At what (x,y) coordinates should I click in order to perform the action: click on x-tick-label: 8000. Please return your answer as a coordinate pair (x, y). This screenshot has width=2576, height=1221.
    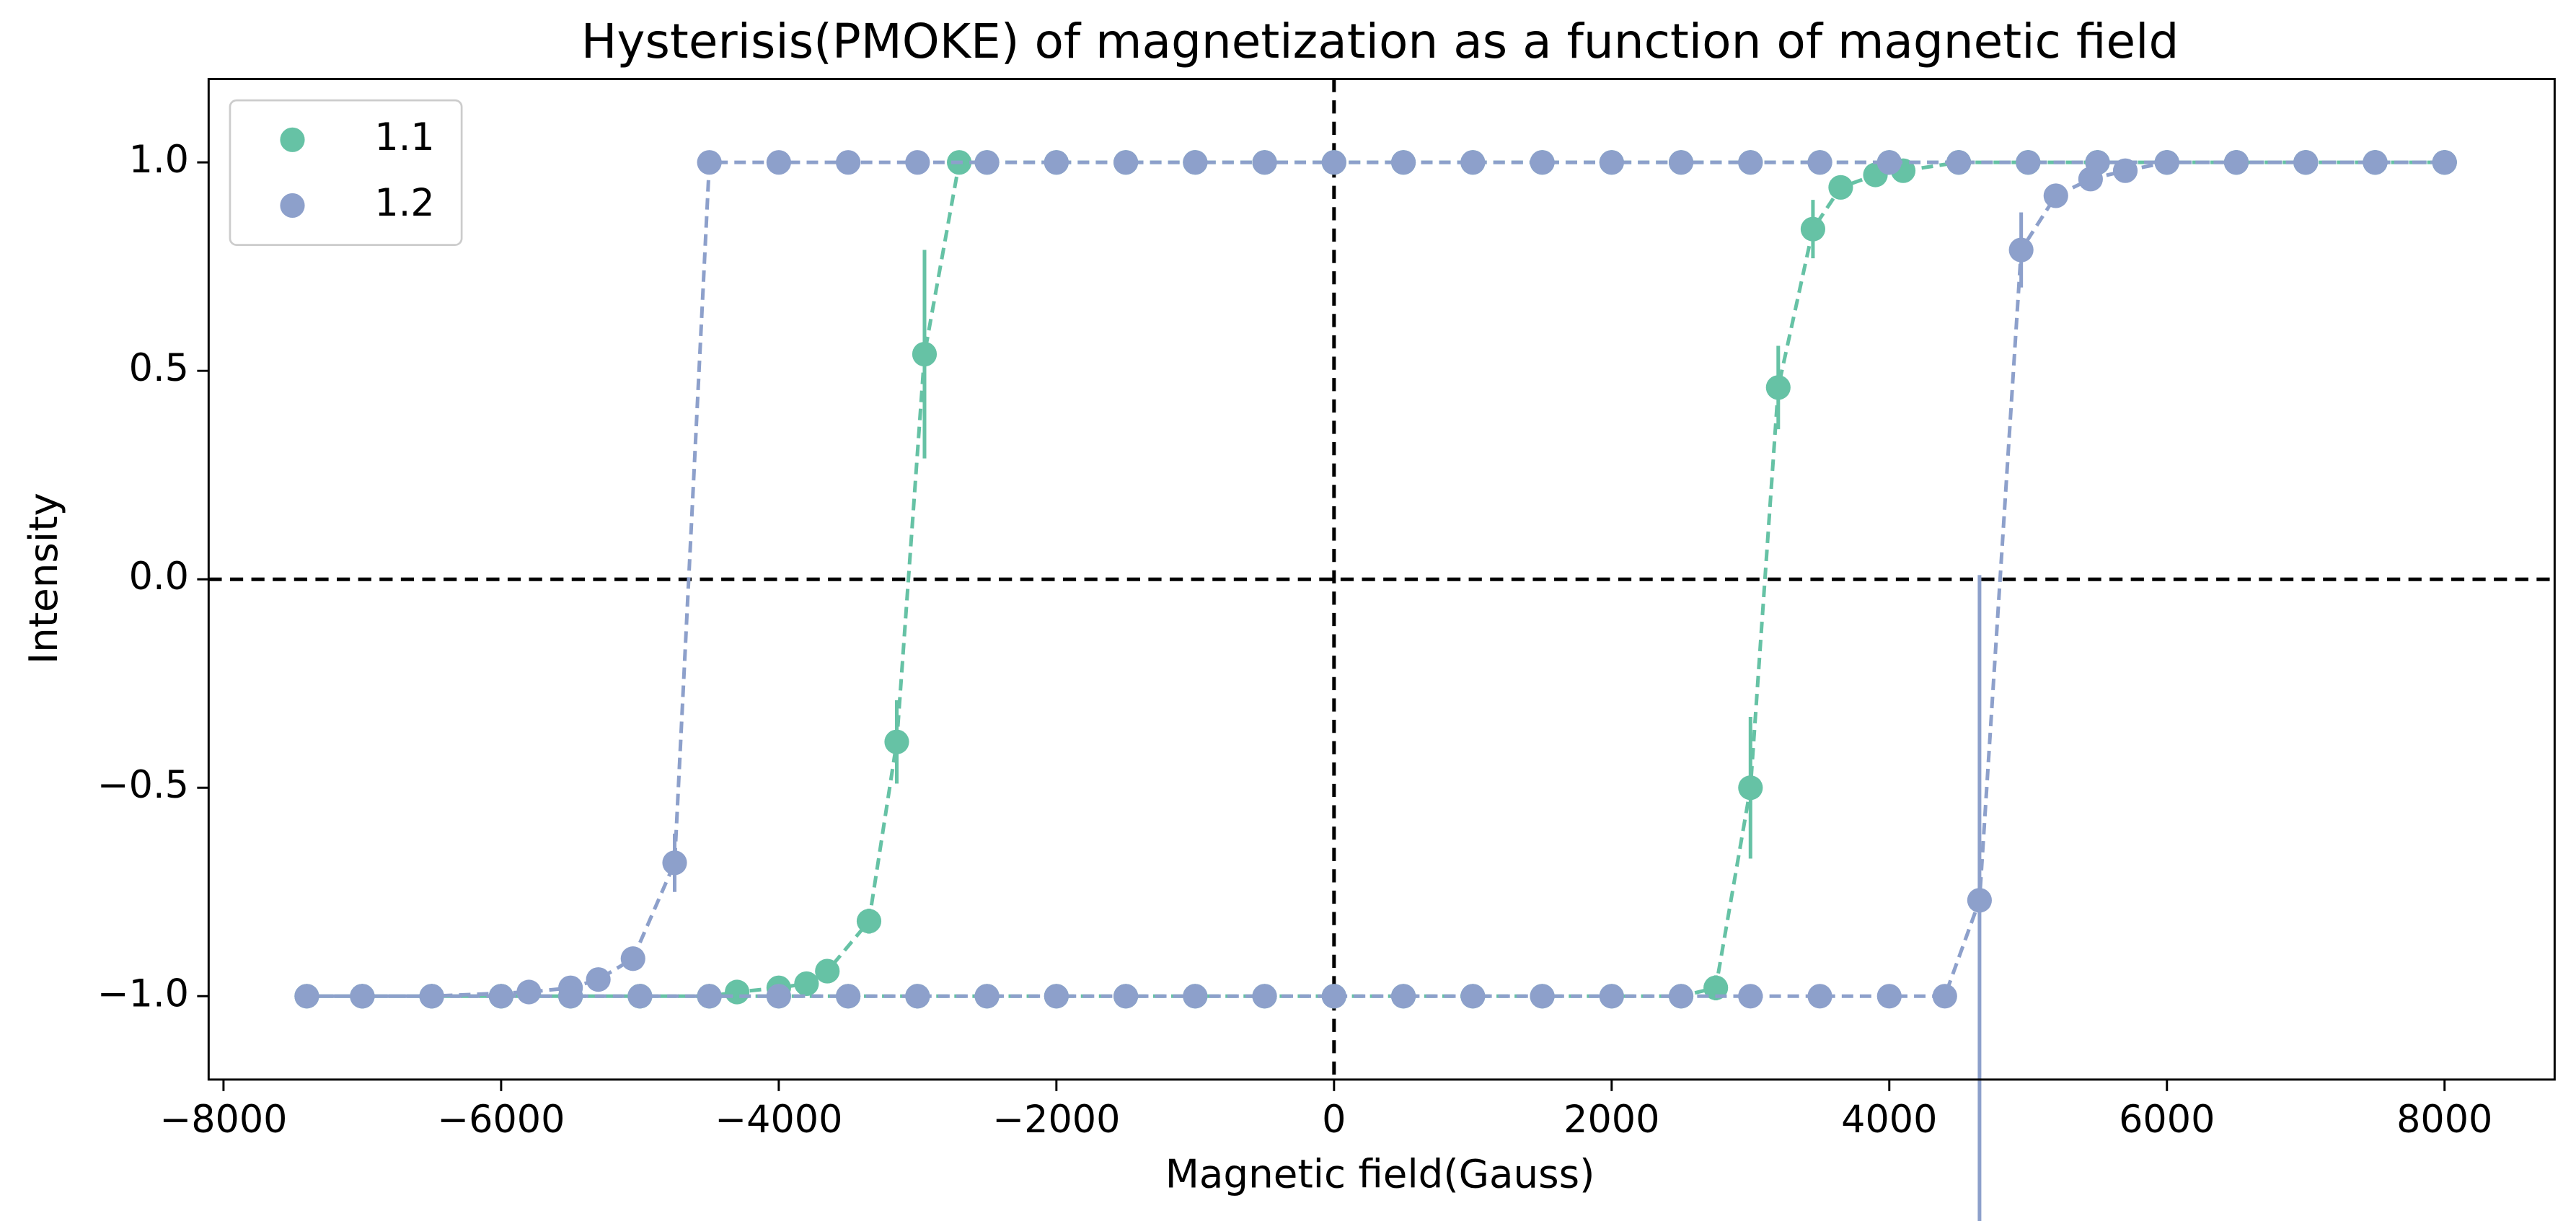
    Looking at the image, I should click on (2444, 1120).